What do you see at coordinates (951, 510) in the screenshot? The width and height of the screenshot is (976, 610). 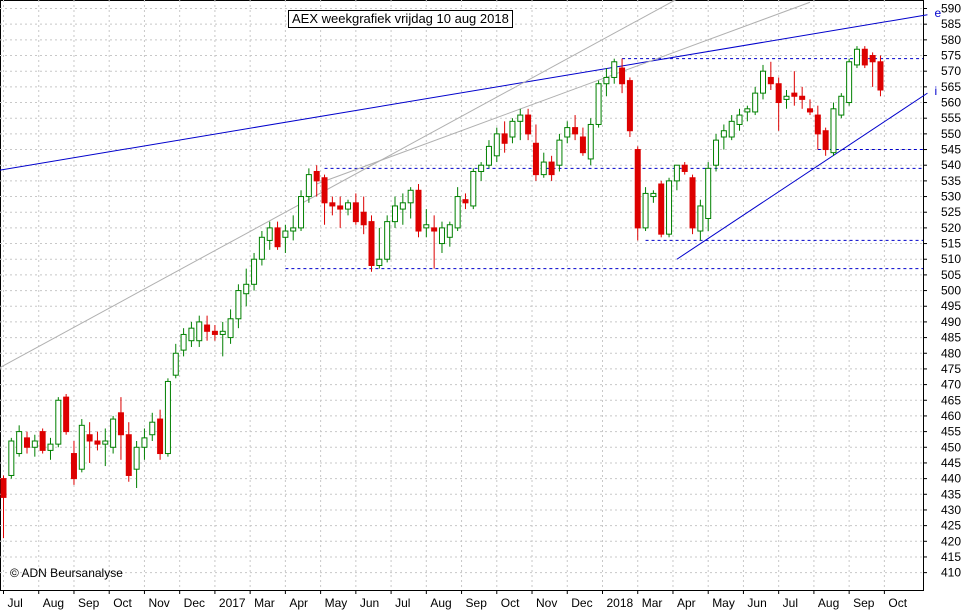 I see `y-tick-label: 430` at bounding box center [951, 510].